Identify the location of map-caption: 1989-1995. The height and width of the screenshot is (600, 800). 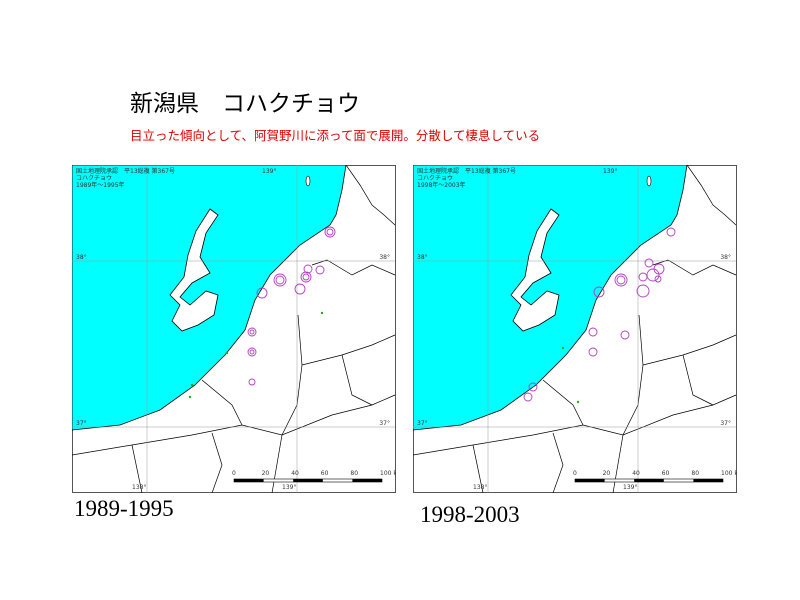
(124, 508).